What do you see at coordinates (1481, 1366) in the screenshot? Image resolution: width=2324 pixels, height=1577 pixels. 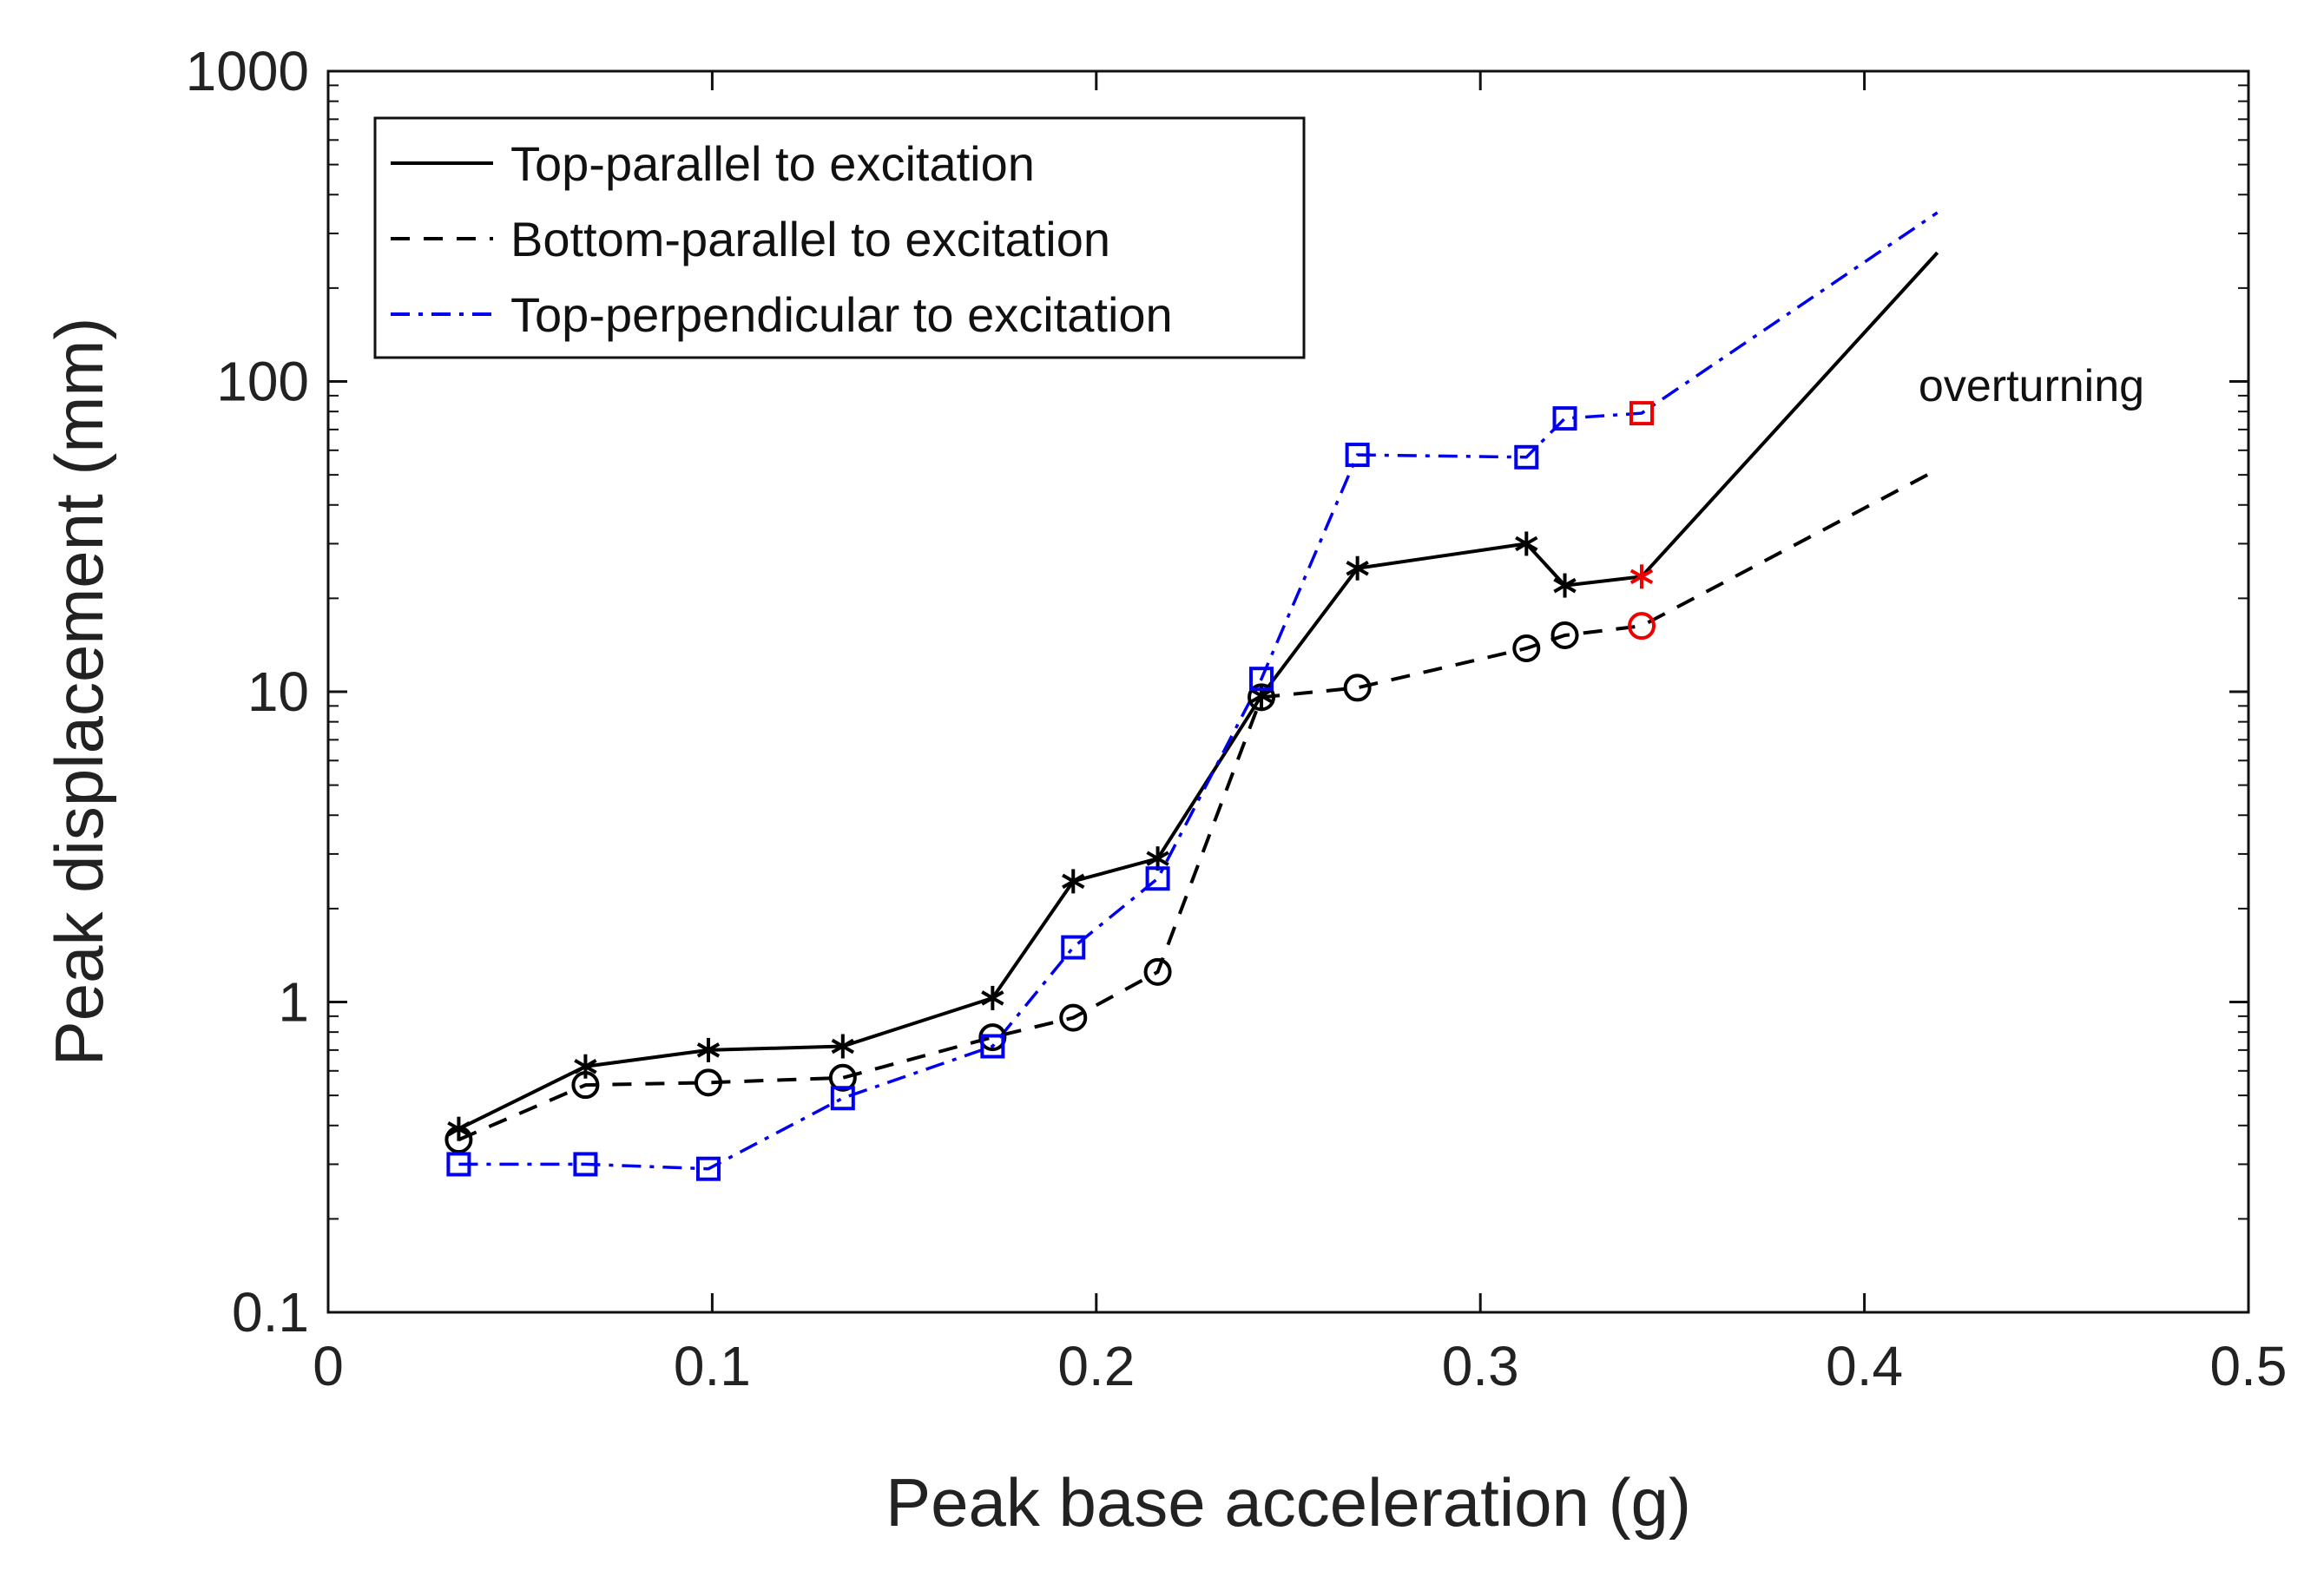 I see `x-tick-label: 0.3` at bounding box center [1481, 1366].